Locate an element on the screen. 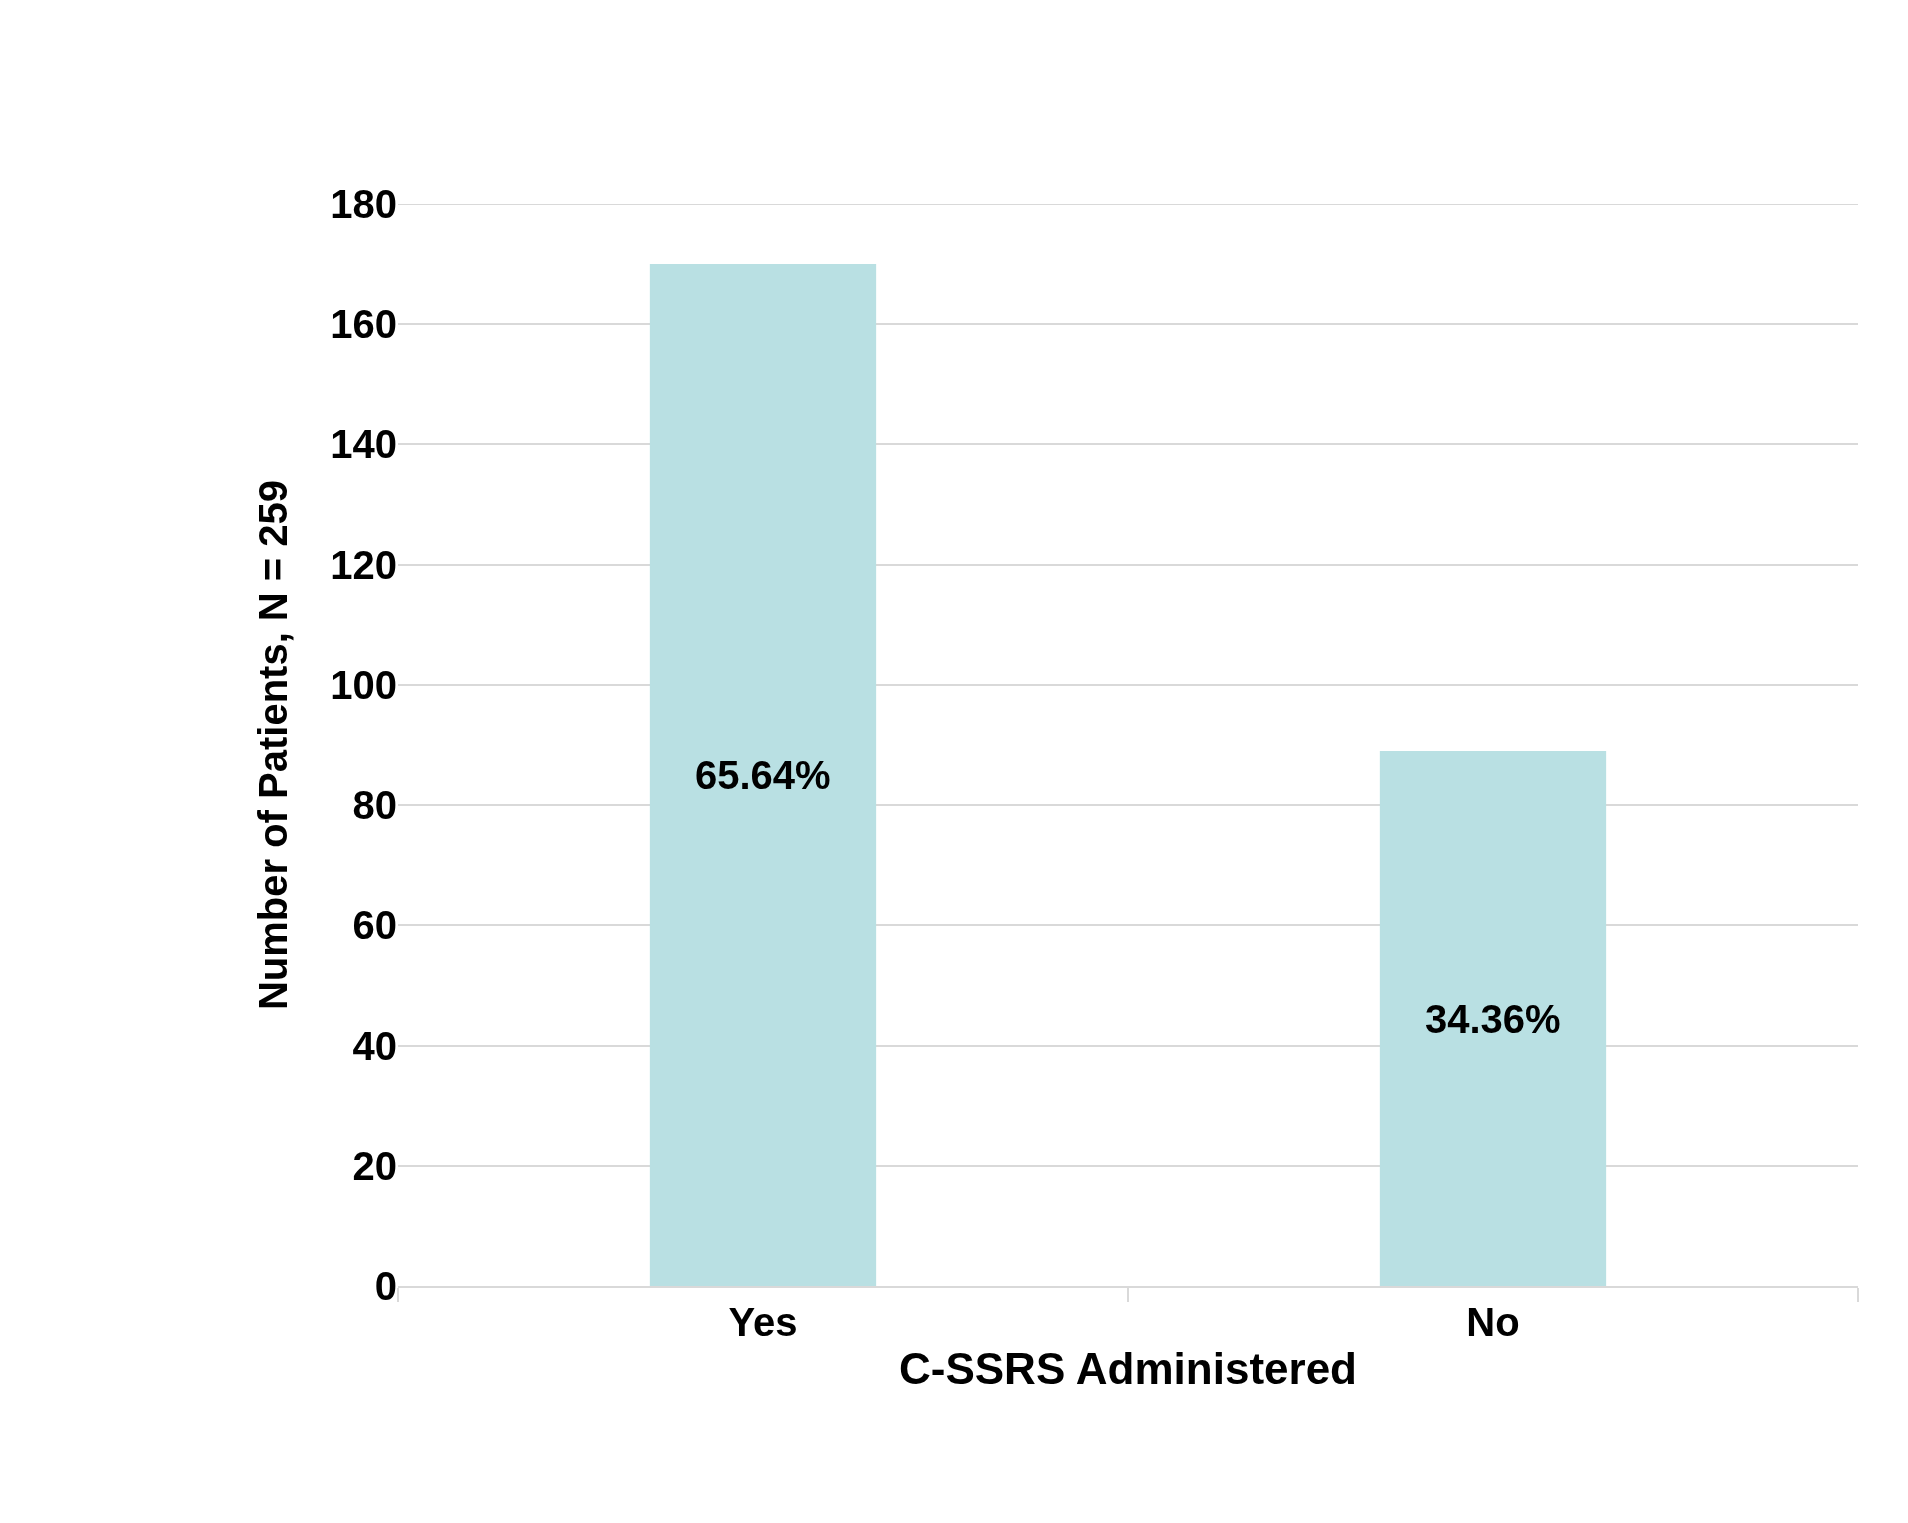  annotation: 34.36% is located at coordinates (1493, 1019).